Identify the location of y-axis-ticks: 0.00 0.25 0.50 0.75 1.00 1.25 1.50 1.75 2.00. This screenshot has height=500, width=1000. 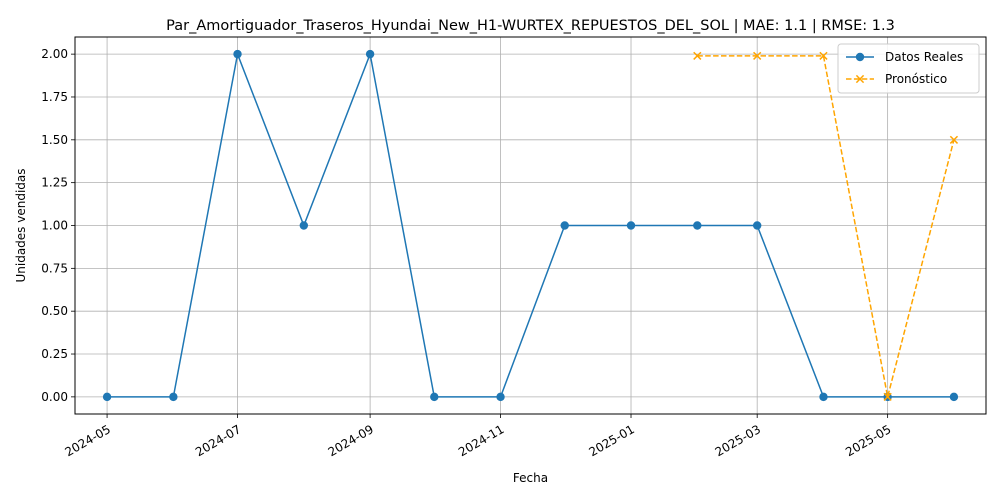
(58, 225).